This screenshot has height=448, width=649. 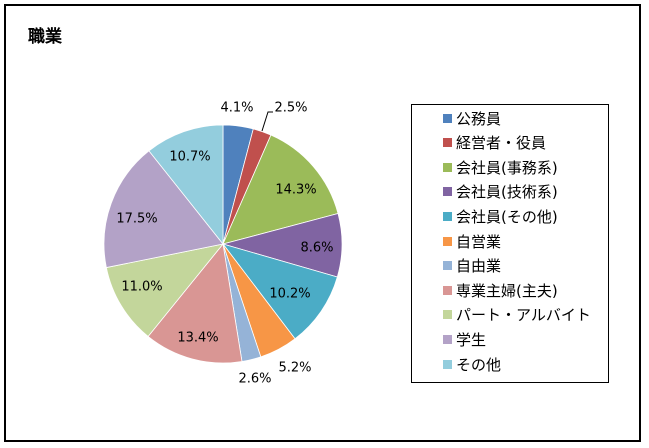 What do you see at coordinates (290, 294) in the screenshot?
I see `data-label: 10.2%` at bounding box center [290, 294].